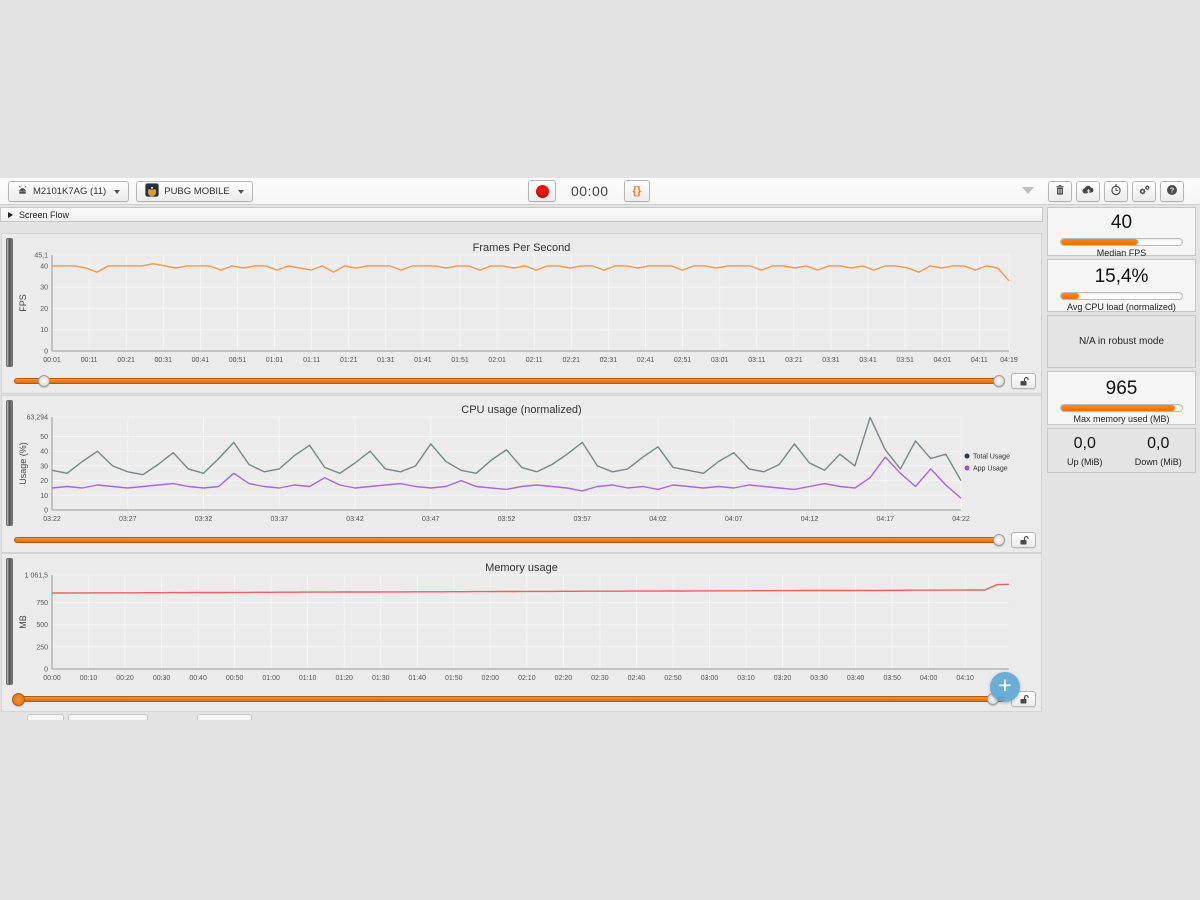 The width and height of the screenshot is (1200, 900). I want to click on svg-text: 02:31, so click(609, 360).